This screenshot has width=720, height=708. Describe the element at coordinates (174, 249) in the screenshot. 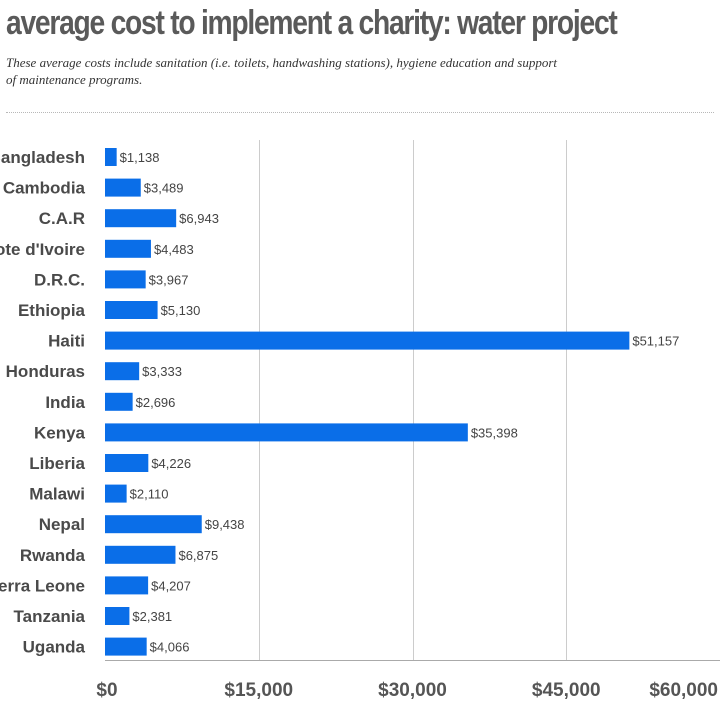

I see `data-label: $4,483` at that location.